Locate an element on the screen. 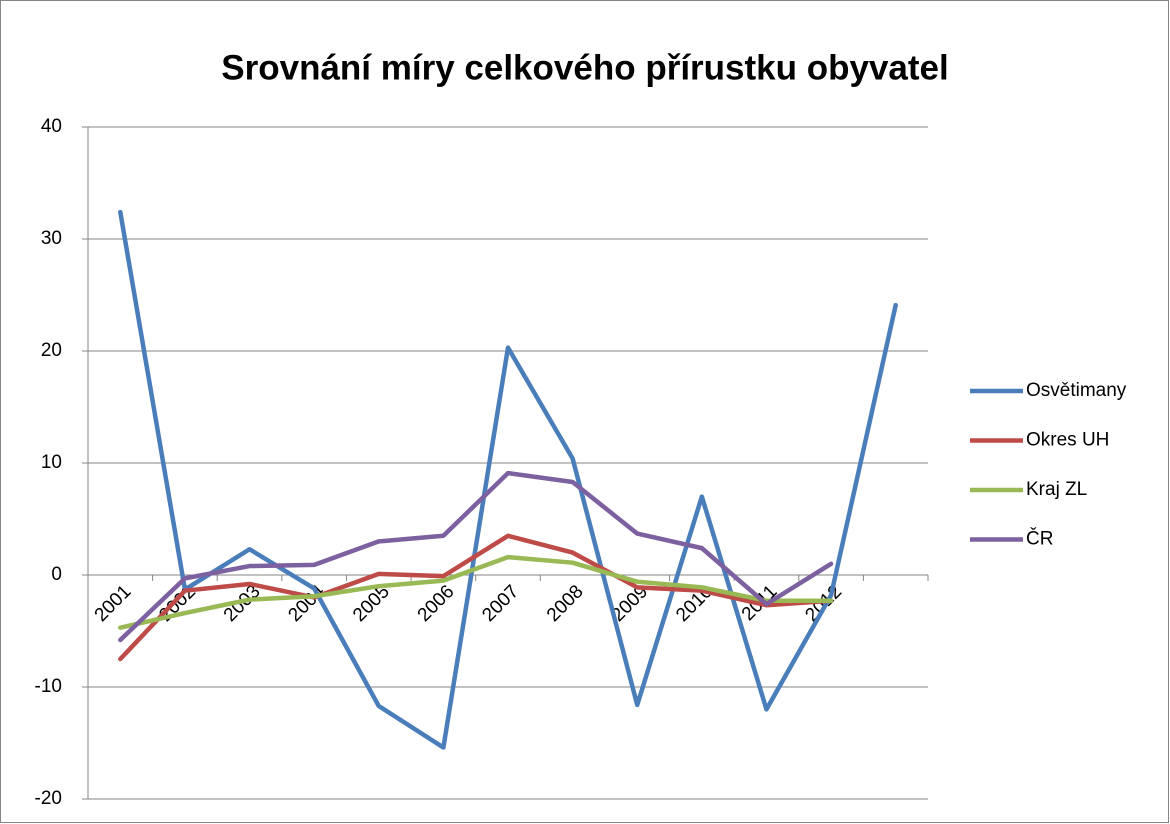 The height and width of the screenshot is (824, 1170). legend-label: ČR is located at coordinates (1039, 539).